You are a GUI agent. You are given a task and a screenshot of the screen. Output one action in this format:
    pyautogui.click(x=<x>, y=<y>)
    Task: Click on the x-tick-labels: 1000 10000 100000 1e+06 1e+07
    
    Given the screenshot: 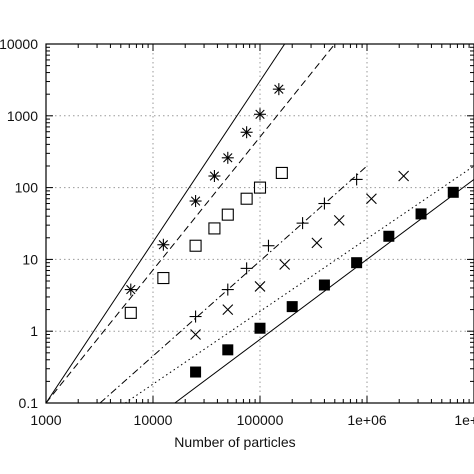 What is the action you would take?
    pyautogui.click(x=252, y=420)
    